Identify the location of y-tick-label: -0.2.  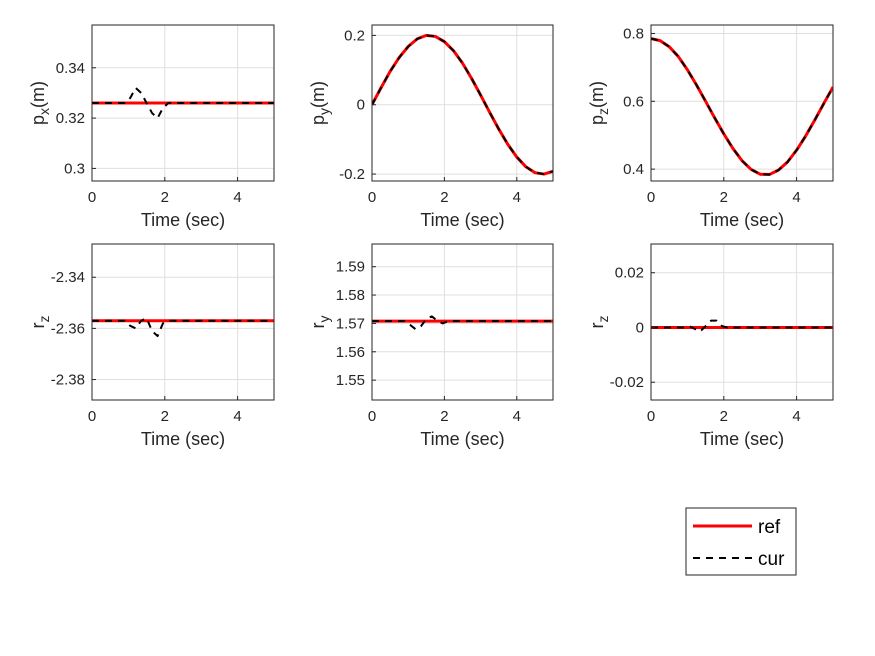
(352, 174).